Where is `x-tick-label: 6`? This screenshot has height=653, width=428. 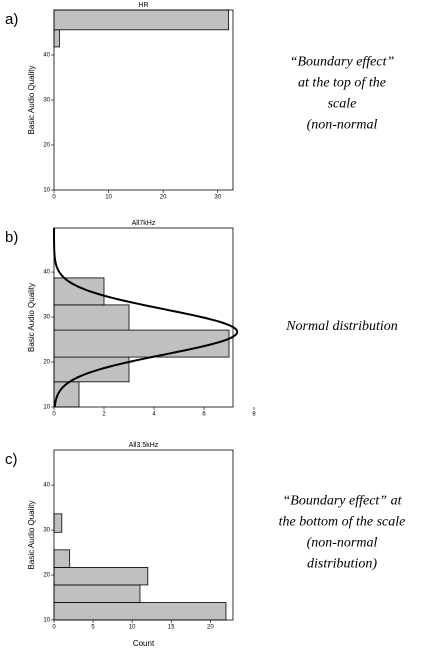
x-tick-label: 6 is located at coordinates (204, 415).